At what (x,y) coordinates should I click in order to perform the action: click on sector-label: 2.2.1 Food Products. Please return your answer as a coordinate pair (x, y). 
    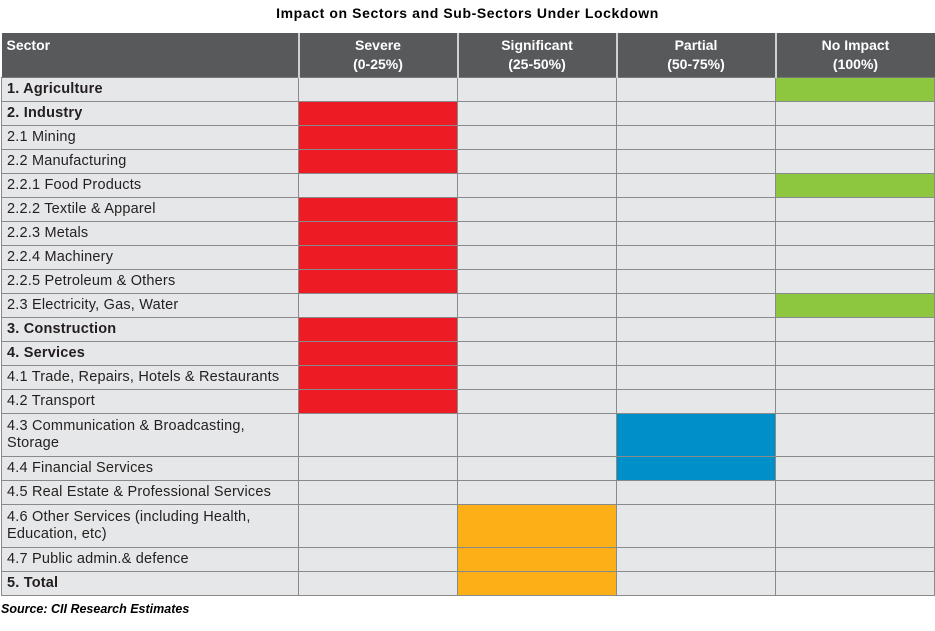
    Looking at the image, I should click on (150, 185).